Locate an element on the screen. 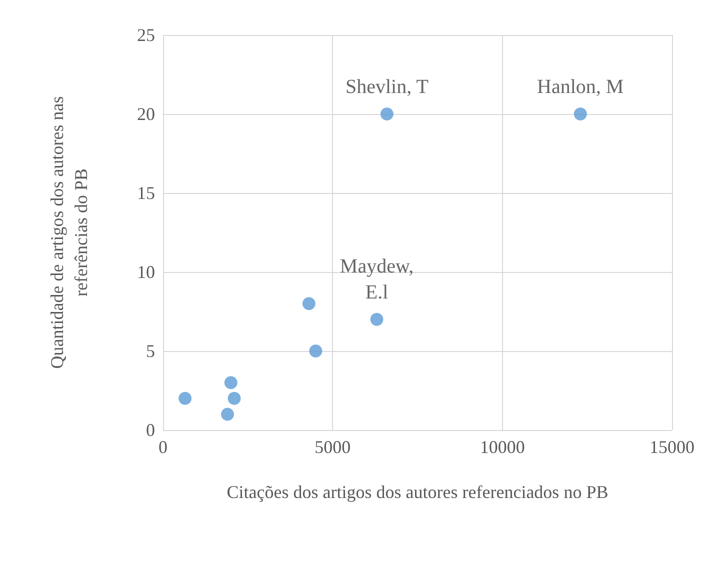 Image resolution: width=721 pixels, height=574 pixels. y-tick-label: 10 is located at coordinates (146, 272).